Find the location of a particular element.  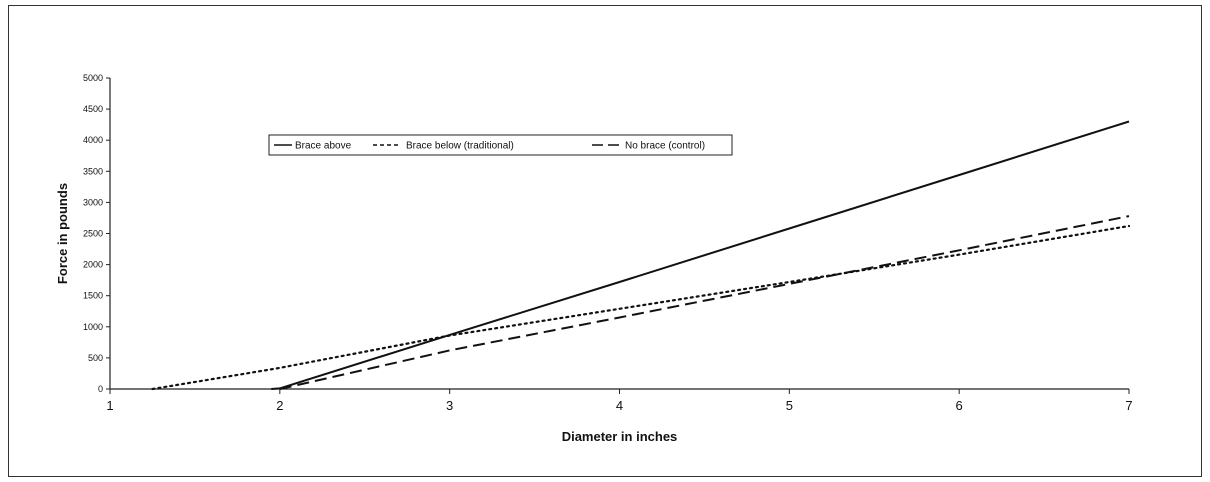

legend-label: No brace (control) is located at coordinates (665, 146).